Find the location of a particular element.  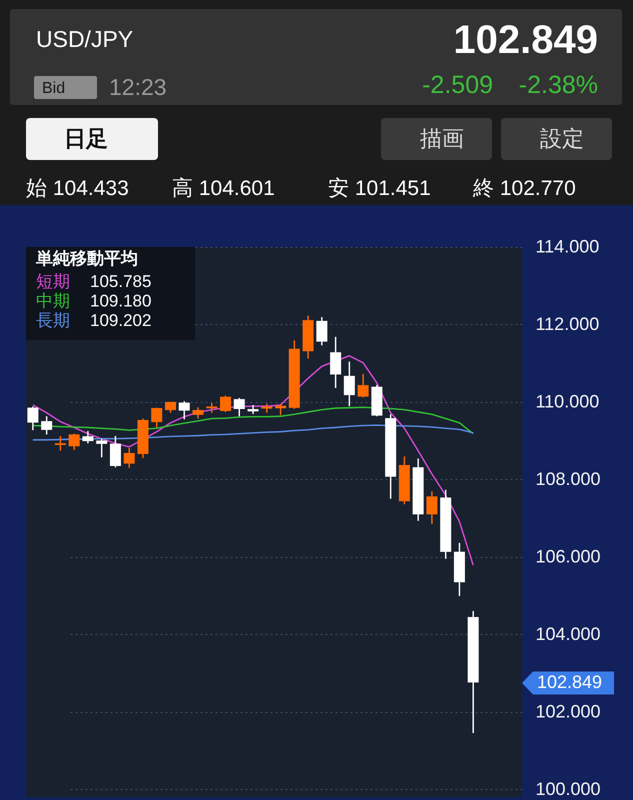

legend-title: 単純移動平均 is located at coordinates (86, 258).